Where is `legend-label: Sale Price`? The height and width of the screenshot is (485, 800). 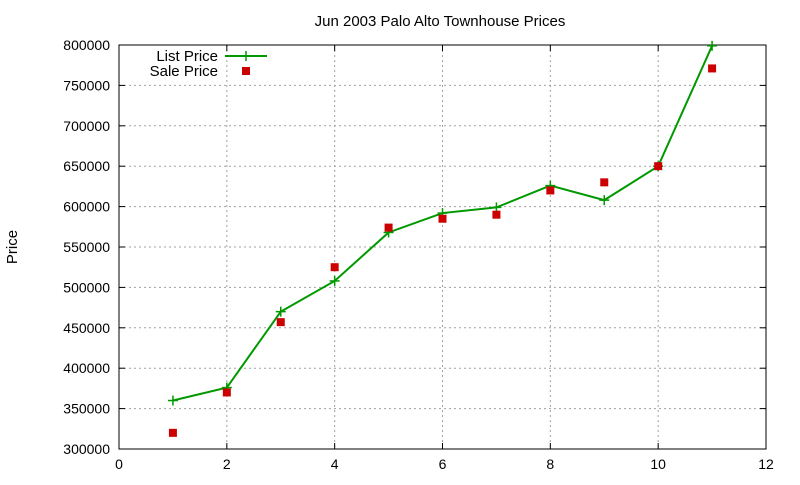 legend-label: Sale Price is located at coordinates (184, 71).